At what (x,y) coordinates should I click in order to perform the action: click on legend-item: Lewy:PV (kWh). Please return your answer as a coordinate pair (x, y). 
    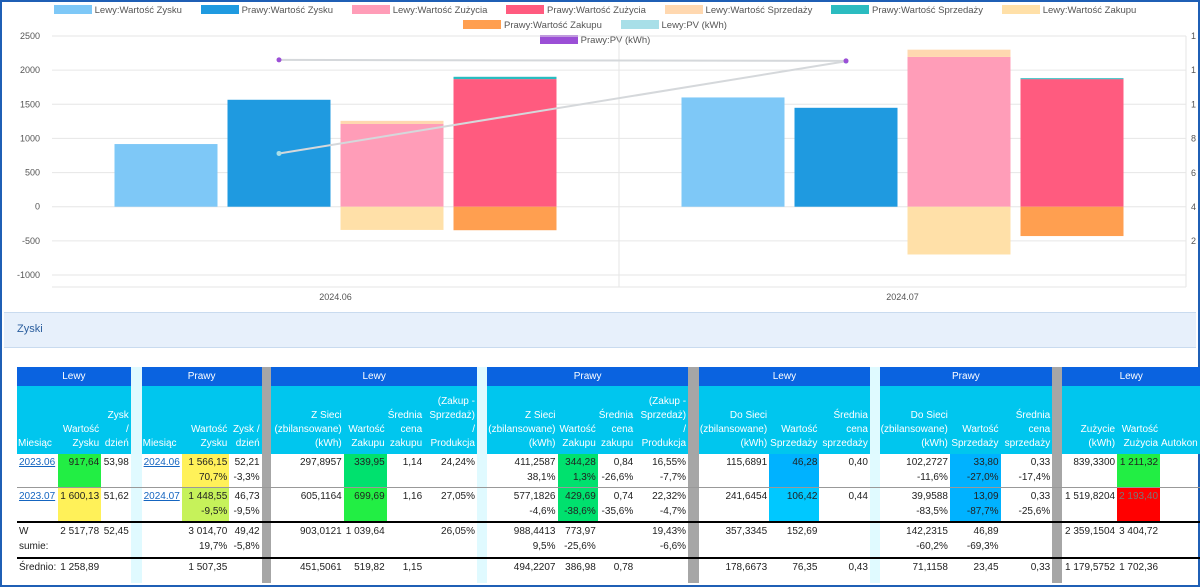
    Looking at the image, I should click on (673, 25).